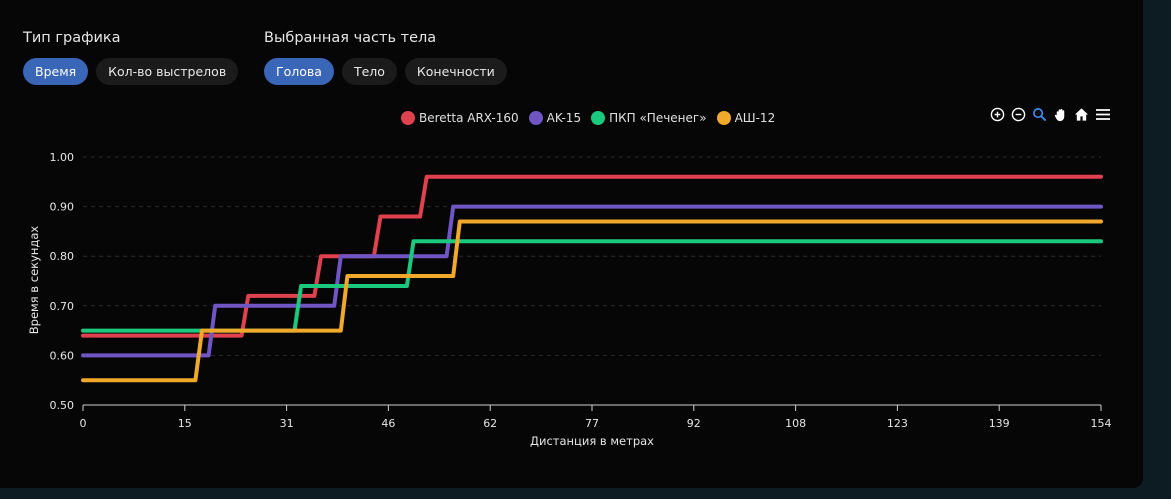 The image size is (1171, 499). I want to click on legend-item-ash12: АШ-12, so click(746, 118).